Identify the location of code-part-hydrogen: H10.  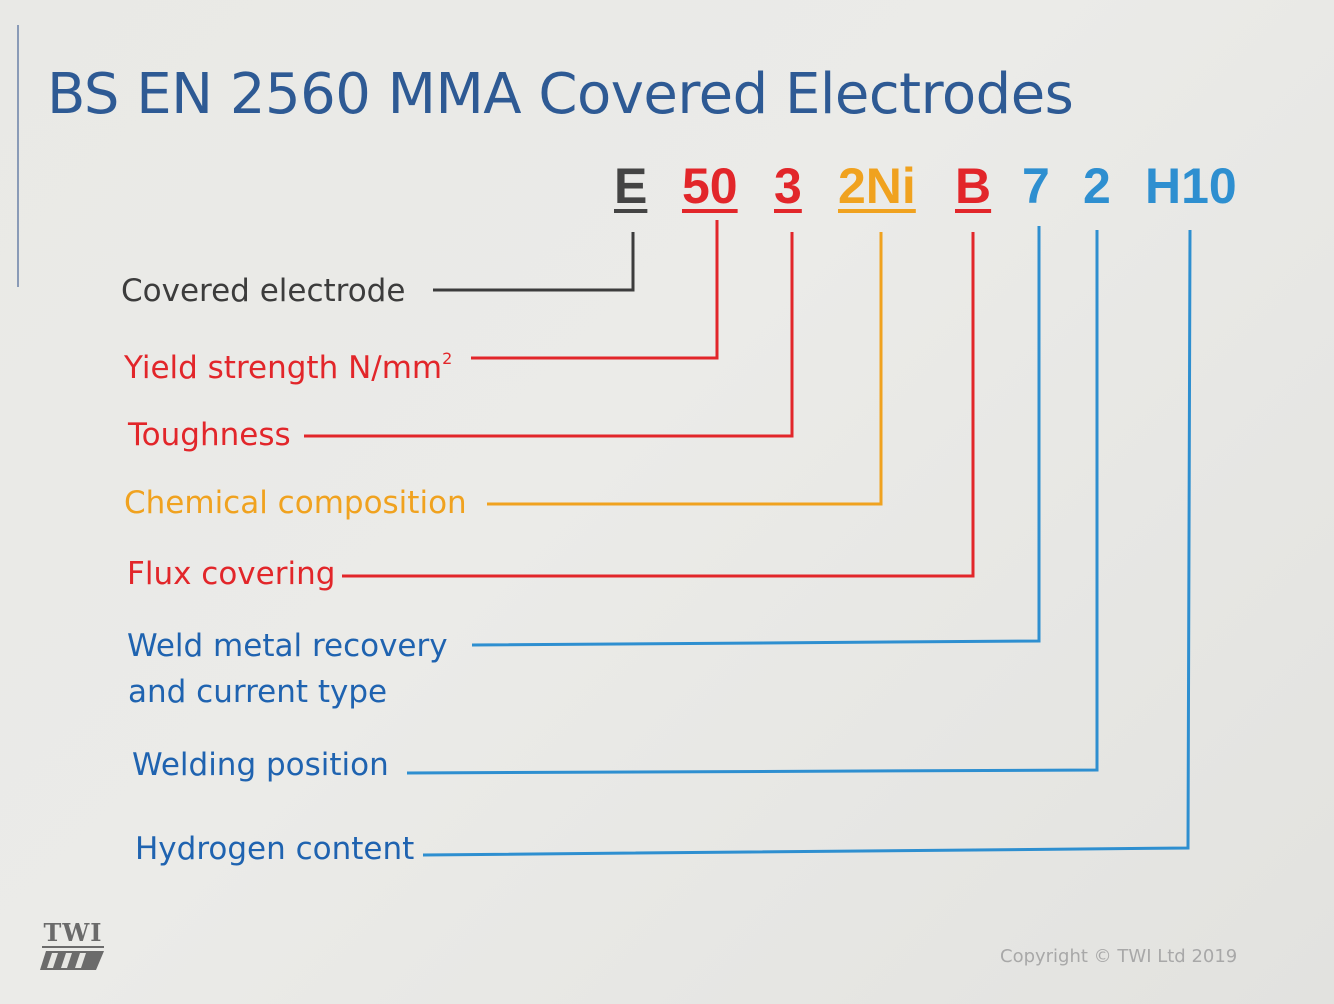
(1191, 186).